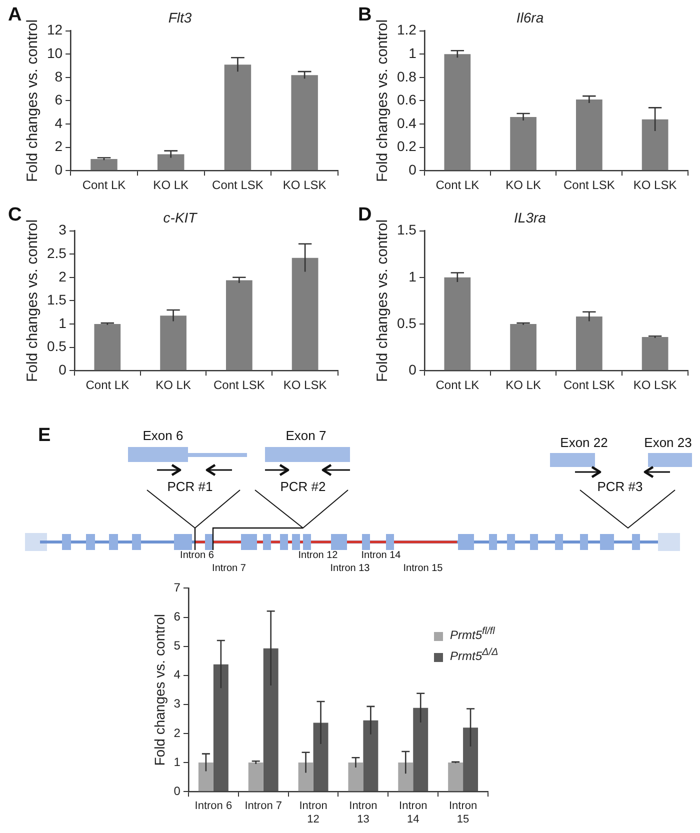  Describe the element at coordinates (406, 30) in the screenshot. I see `y-tick-label: 1.2` at that location.